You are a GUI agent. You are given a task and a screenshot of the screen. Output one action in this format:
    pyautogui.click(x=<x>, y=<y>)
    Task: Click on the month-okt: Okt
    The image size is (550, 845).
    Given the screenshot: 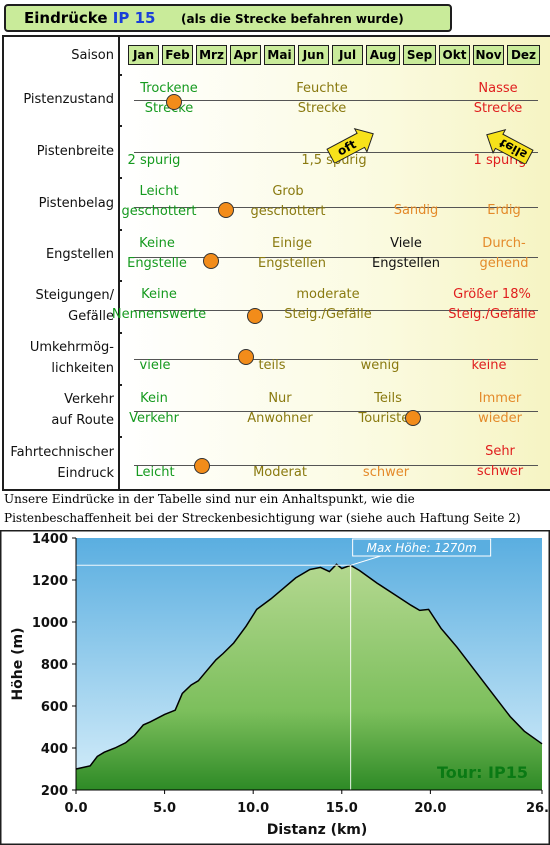 What is the action you would take?
    pyautogui.click(x=454, y=55)
    